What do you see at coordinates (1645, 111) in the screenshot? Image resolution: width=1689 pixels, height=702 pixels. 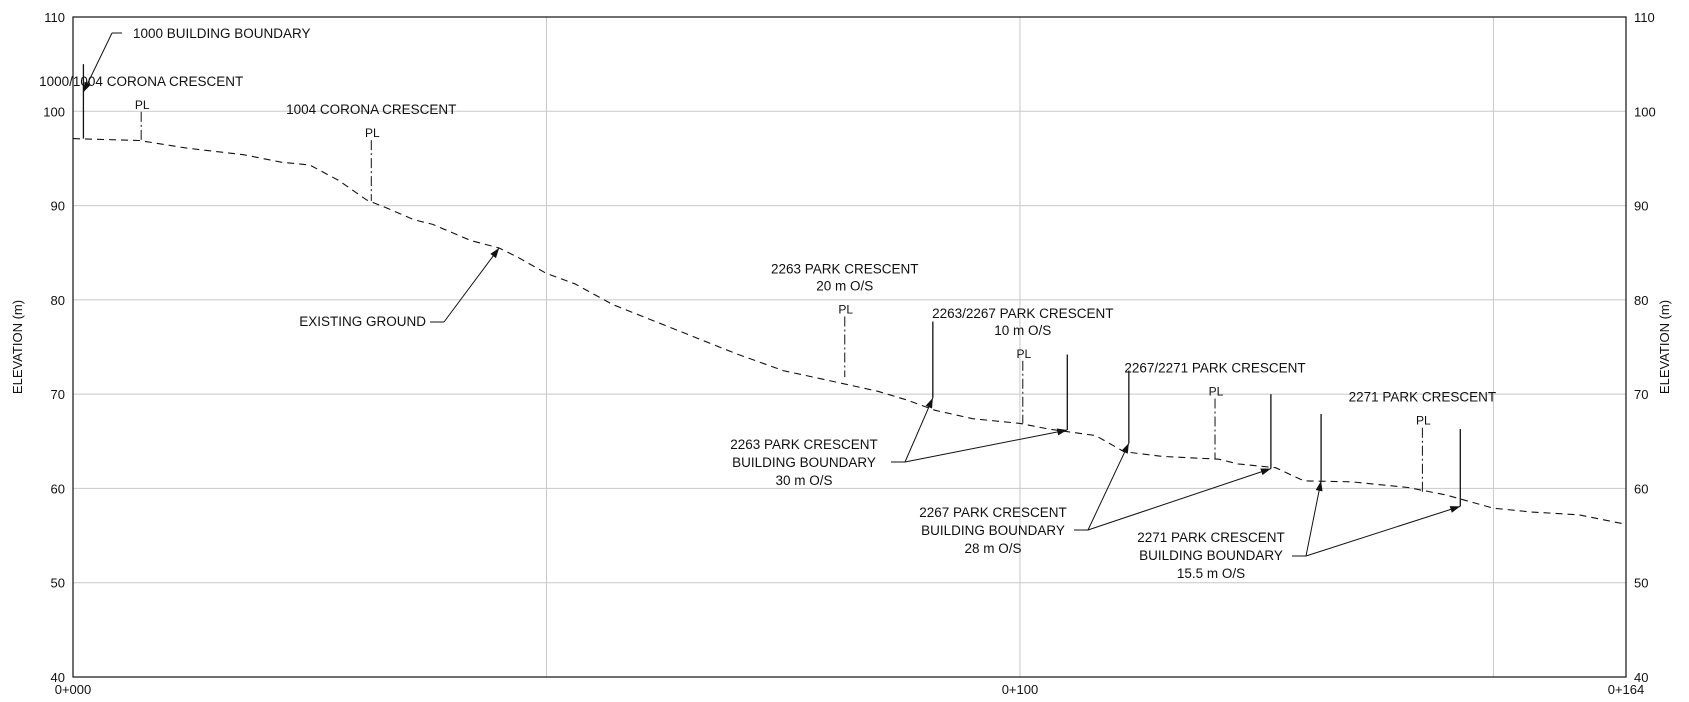 I see `y-tick-label-right: 100` at bounding box center [1645, 111].